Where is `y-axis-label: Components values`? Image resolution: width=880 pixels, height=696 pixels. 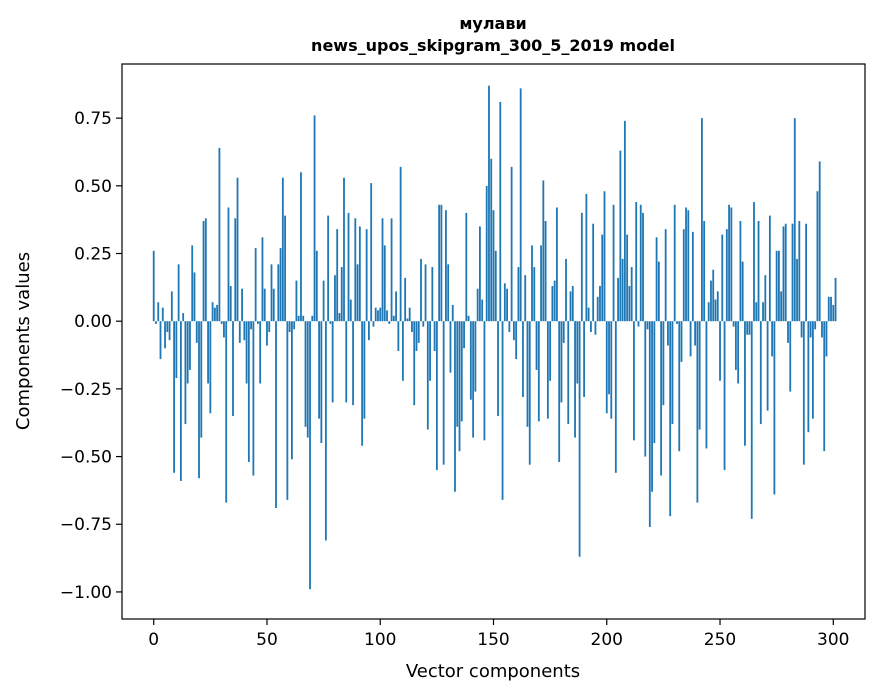
y-axis-label: Components values is located at coordinates (23, 341).